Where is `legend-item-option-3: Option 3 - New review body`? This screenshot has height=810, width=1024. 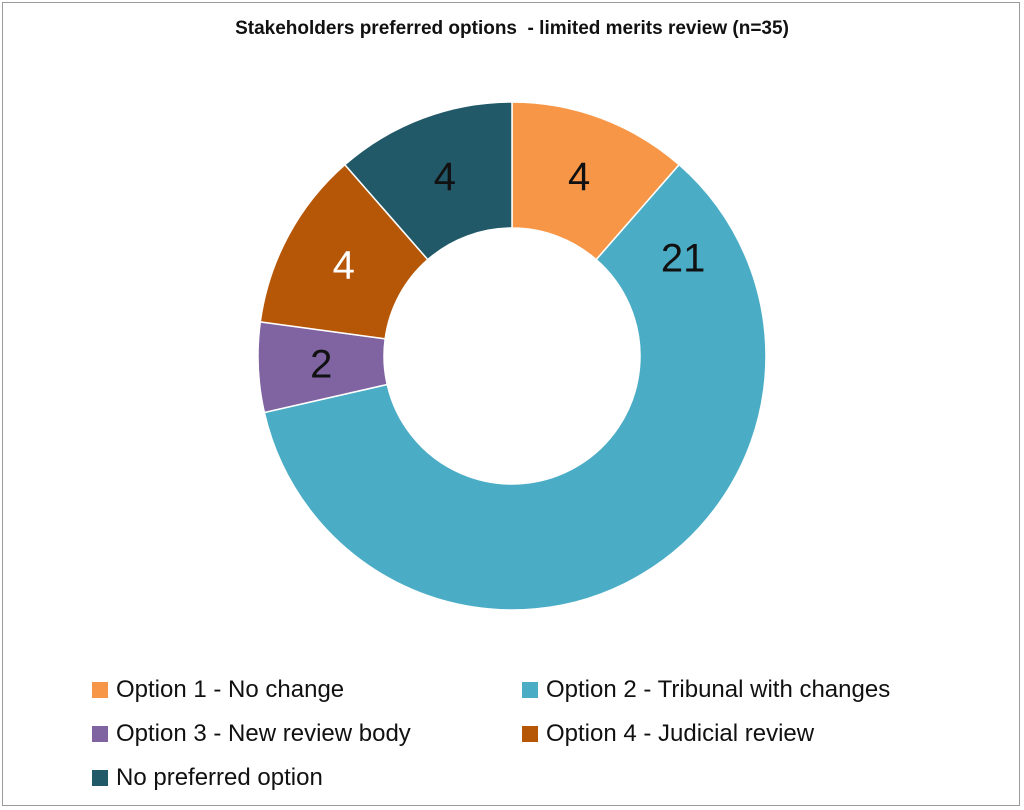 legend-item-option-3: Option 3 - New review body is located at coordinates (251, 734).